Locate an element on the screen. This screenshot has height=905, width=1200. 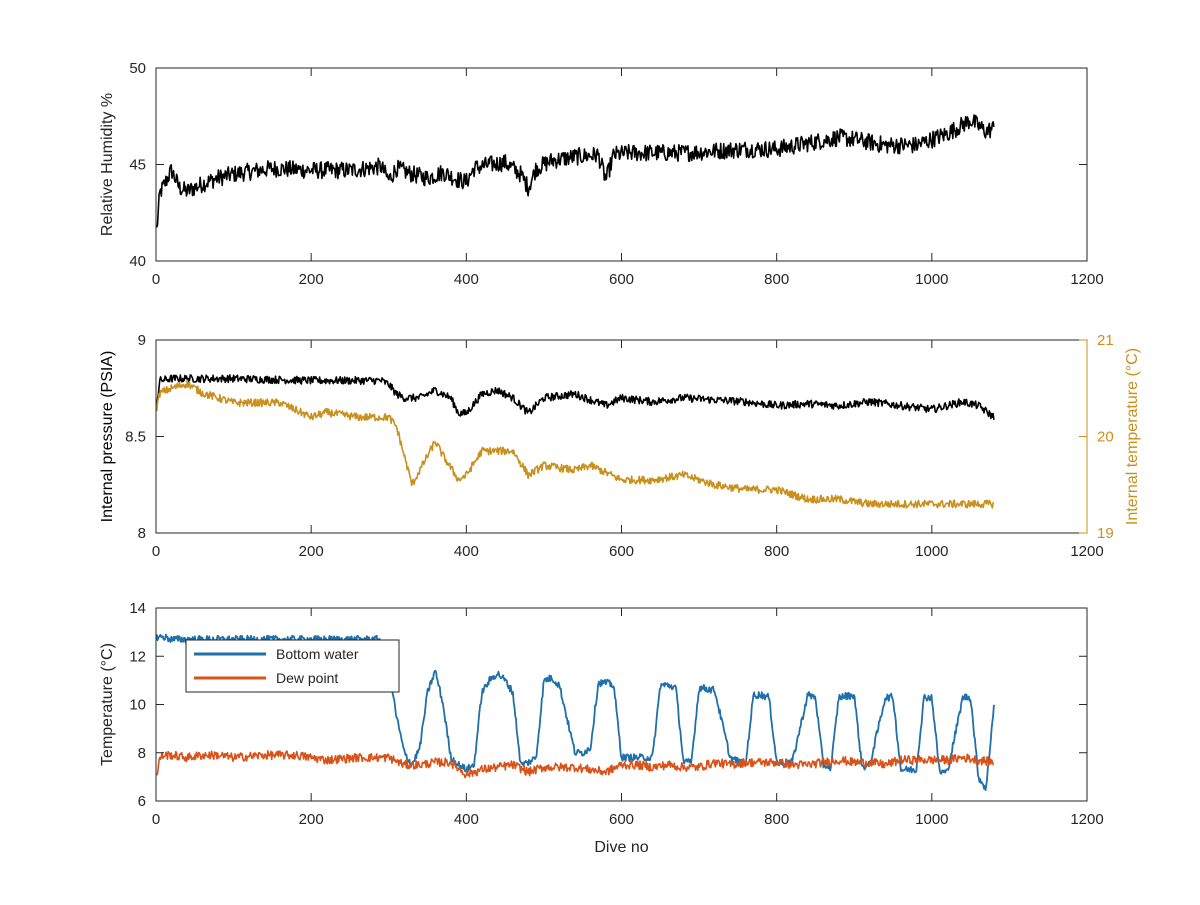
x-tick-label-pressure-2: 400 is located at coordinates (466, 551).